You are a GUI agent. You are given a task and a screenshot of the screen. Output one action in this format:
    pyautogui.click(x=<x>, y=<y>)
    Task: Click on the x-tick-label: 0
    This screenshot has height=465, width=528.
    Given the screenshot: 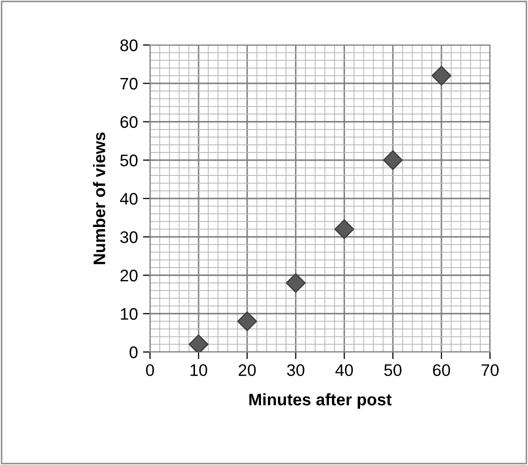 What is the action you would take?
    pyautogui.click(x=150, y=370)
    